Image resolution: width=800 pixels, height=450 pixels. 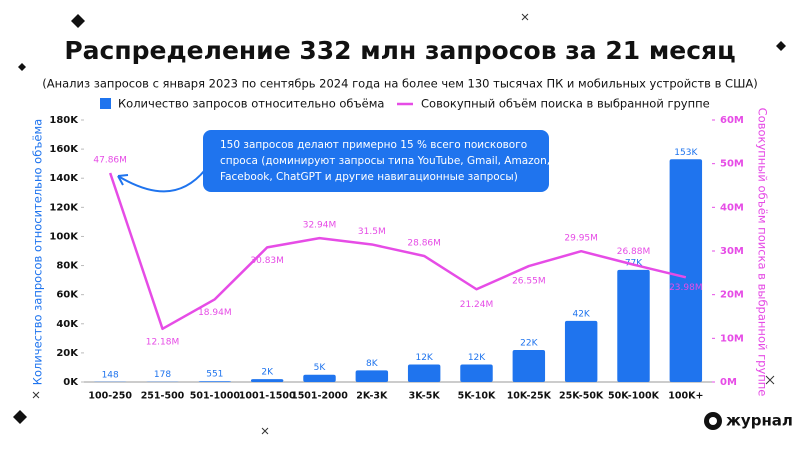 What do you see at coordinates (581, 396) in the screenshot?
I see `x-tick-label: 25K-50K` at bounding box center [581, 396].